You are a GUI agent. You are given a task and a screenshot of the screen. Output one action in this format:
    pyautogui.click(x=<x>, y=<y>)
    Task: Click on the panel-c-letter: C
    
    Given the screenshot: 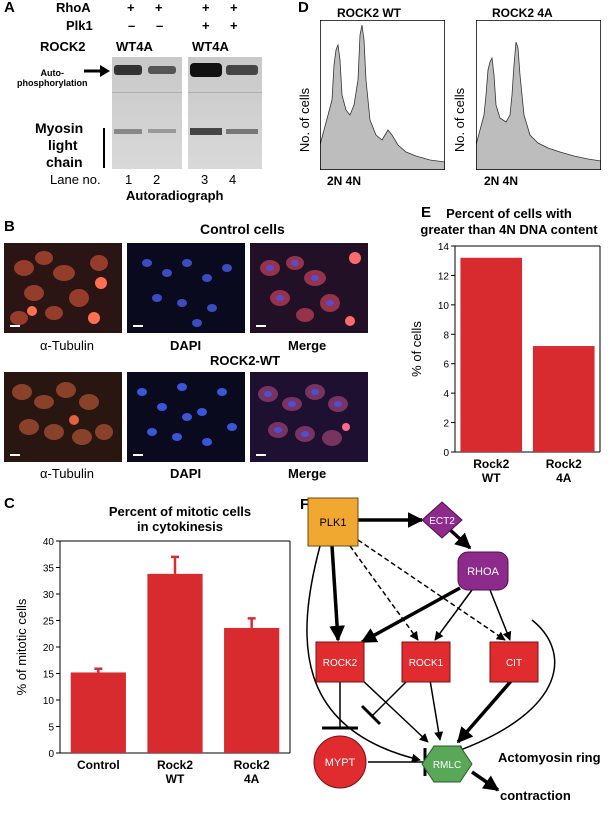 What is the action you would take?
    pyautogui.click(x=9, y=503)
    